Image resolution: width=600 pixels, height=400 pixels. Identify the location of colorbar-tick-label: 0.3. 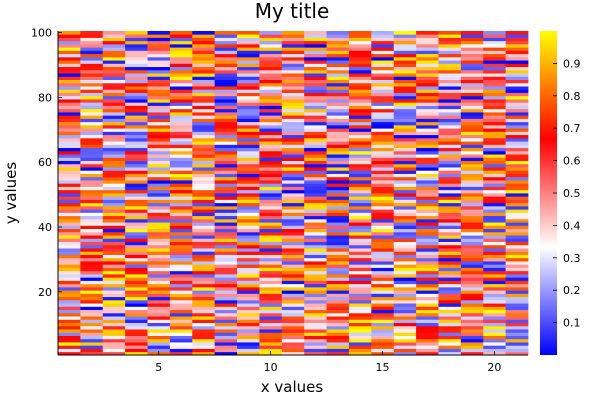
(572, 258).